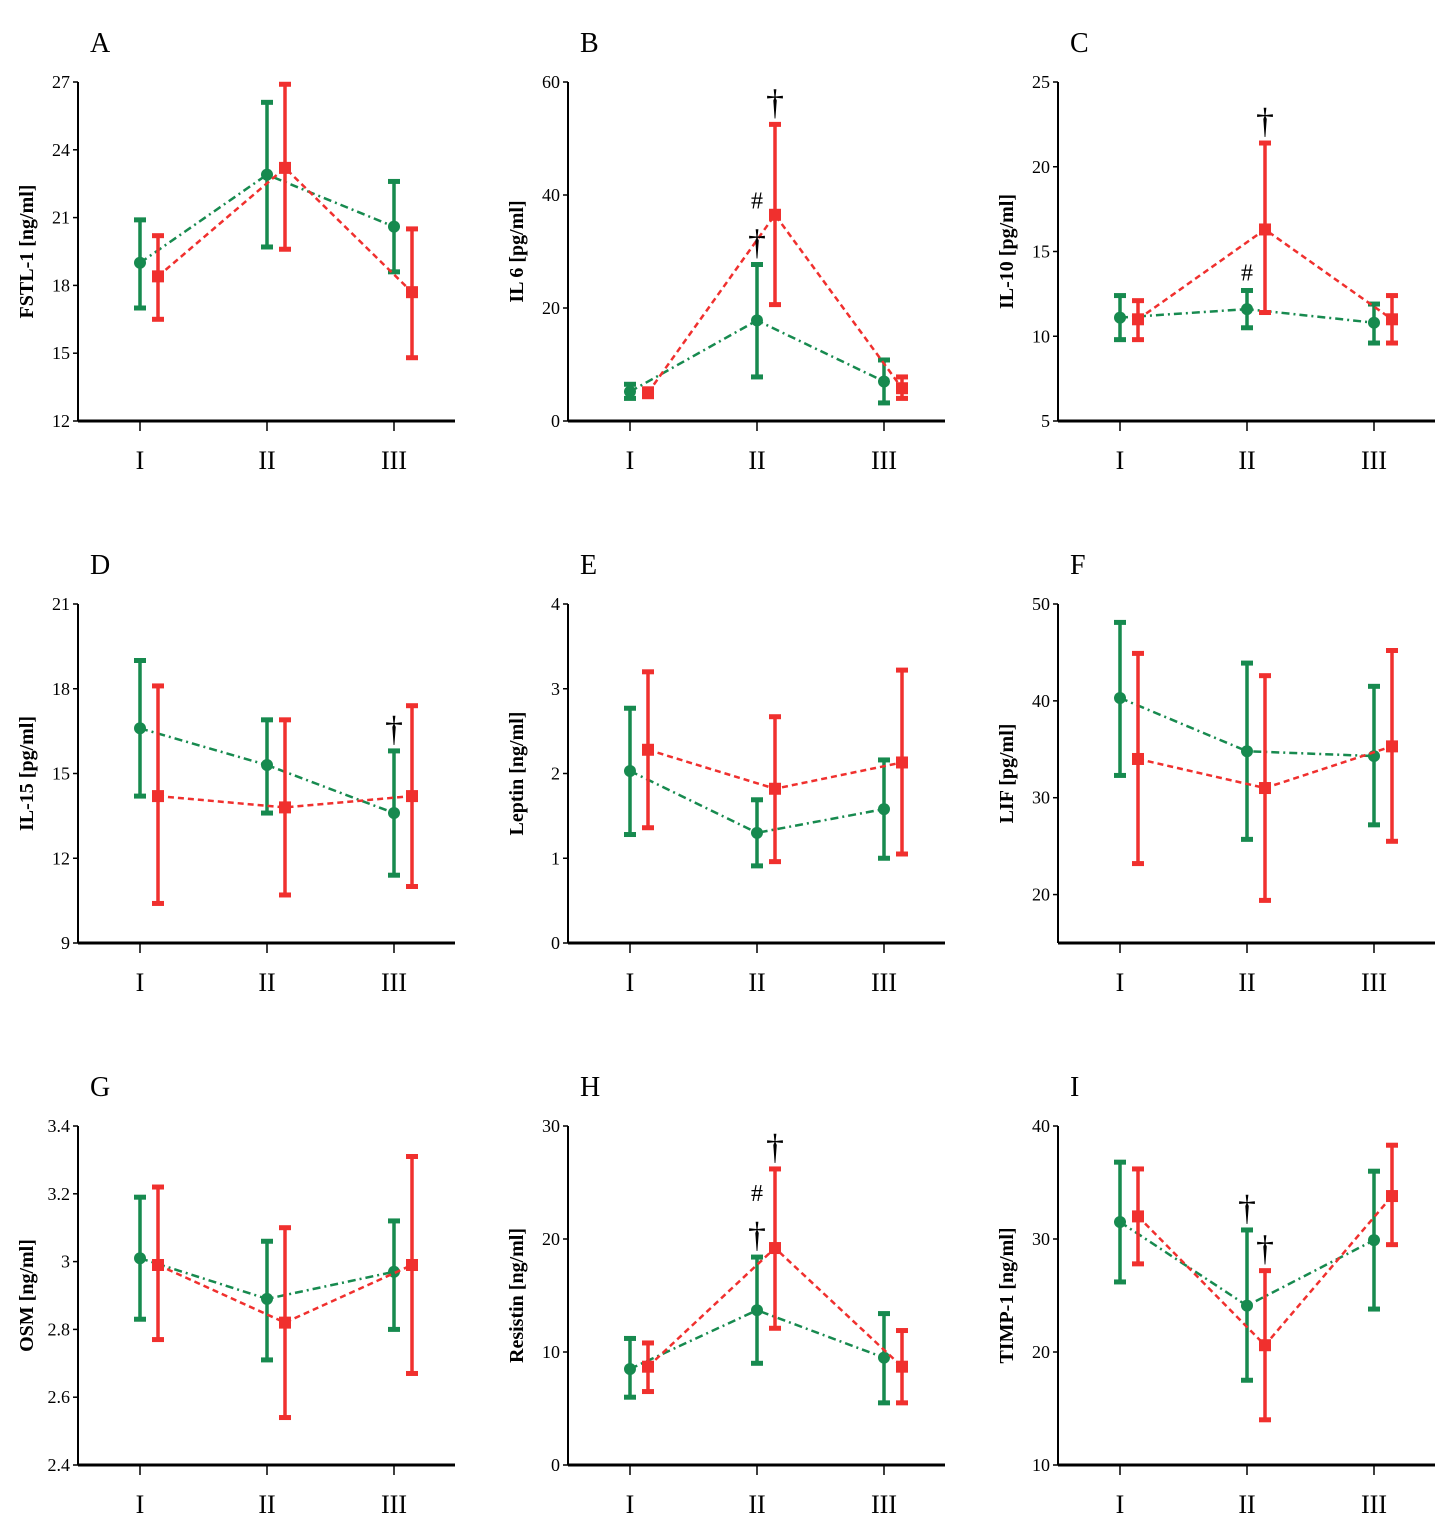  I want to click on y-tick-label: 15, so click(61, 774).